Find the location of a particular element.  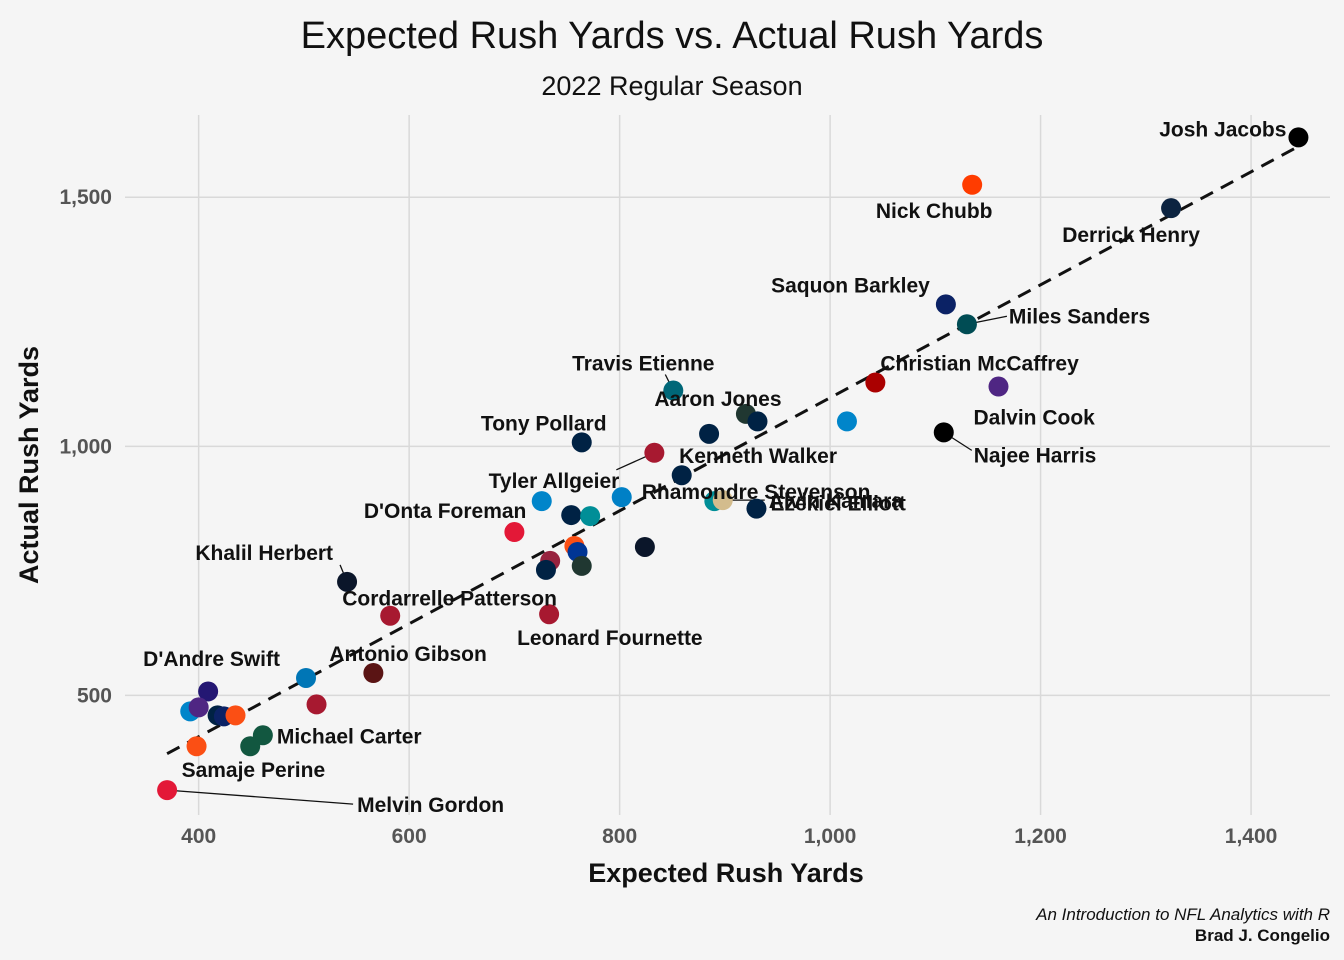

x-tick-label: 800 is located at coordinates (619, 836).